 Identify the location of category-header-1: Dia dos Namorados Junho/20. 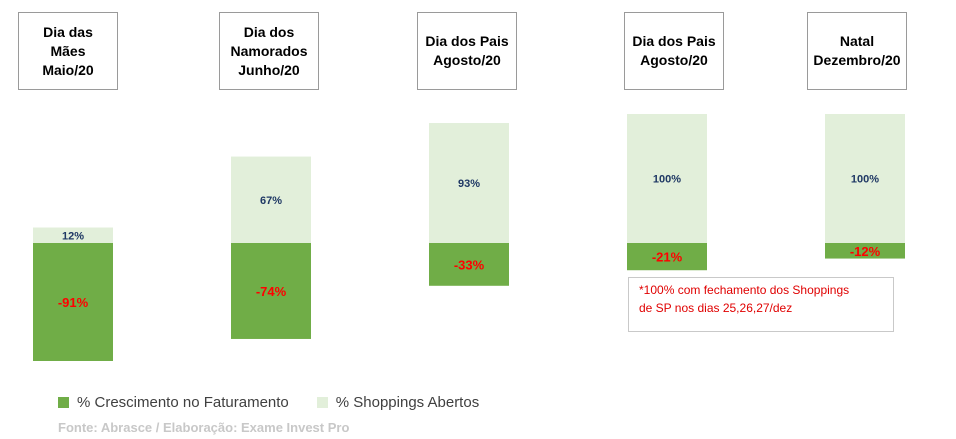
(269, 51).